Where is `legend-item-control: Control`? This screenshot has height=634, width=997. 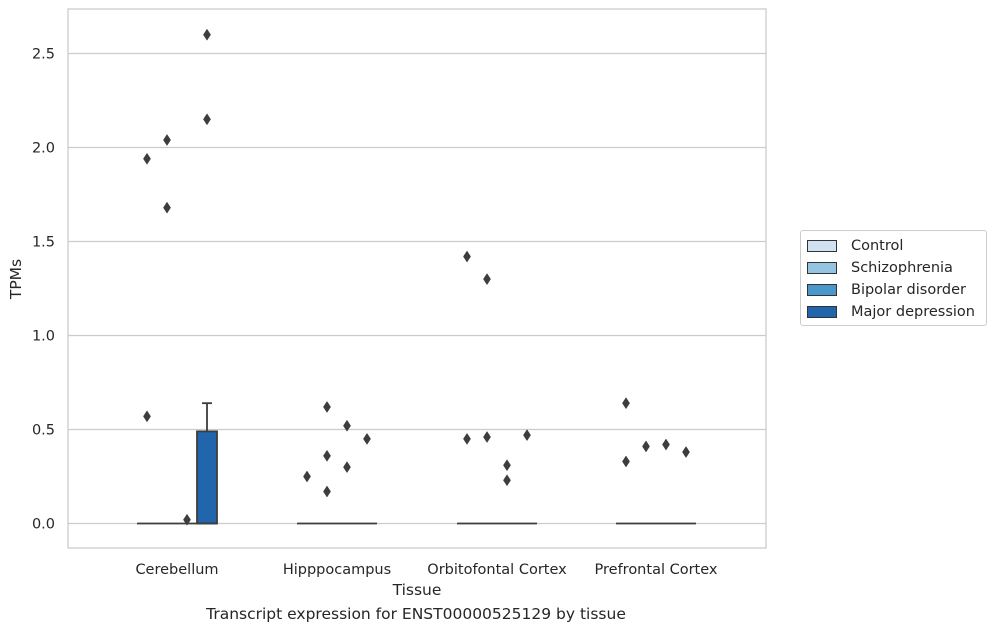
legend-item-control: Control is located at coordinates (855, 246).